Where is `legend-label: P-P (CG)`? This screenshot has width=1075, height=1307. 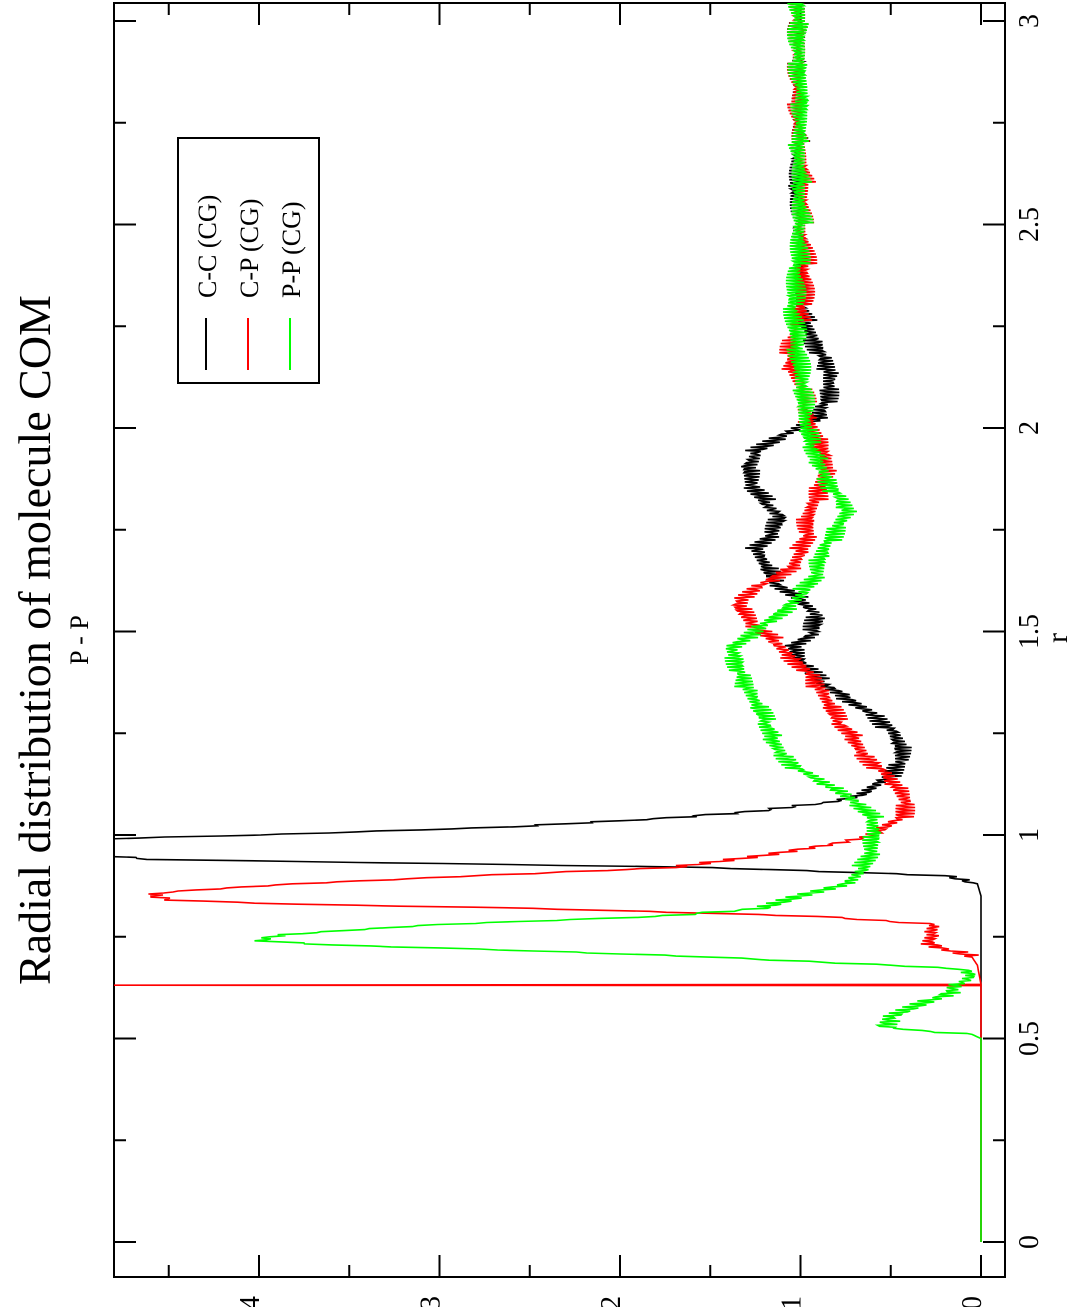
legend-label: P-P (CG) is located at coordinates (291, 249).